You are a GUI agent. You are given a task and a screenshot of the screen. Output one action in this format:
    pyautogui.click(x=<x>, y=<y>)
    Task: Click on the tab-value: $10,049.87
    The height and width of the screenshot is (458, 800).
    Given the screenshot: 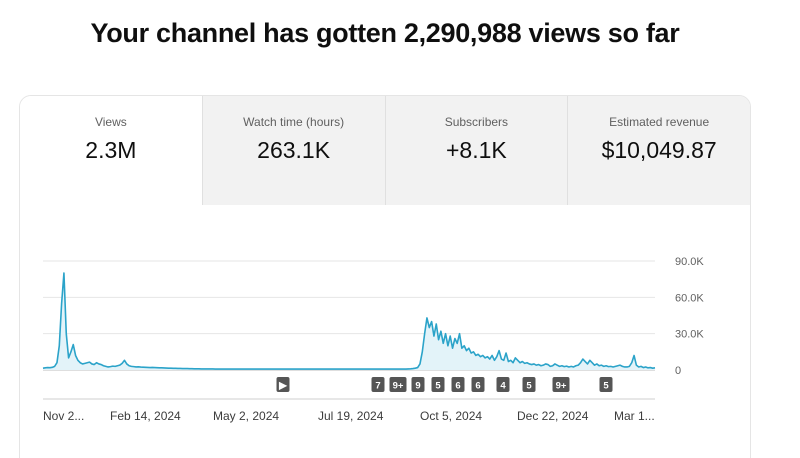 What is the action you would take?
    pyautogui.click(x=659, y=150)
    